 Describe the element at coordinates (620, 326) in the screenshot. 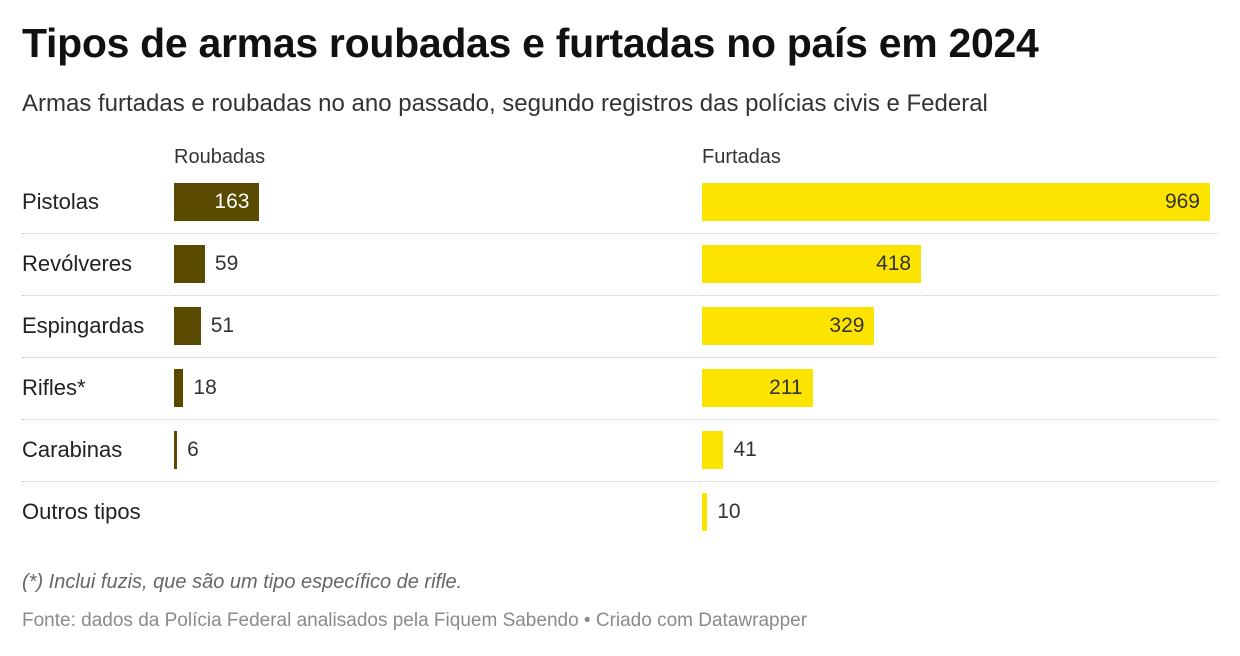

I see `chart-row: Espingardas 51 329` at that location.